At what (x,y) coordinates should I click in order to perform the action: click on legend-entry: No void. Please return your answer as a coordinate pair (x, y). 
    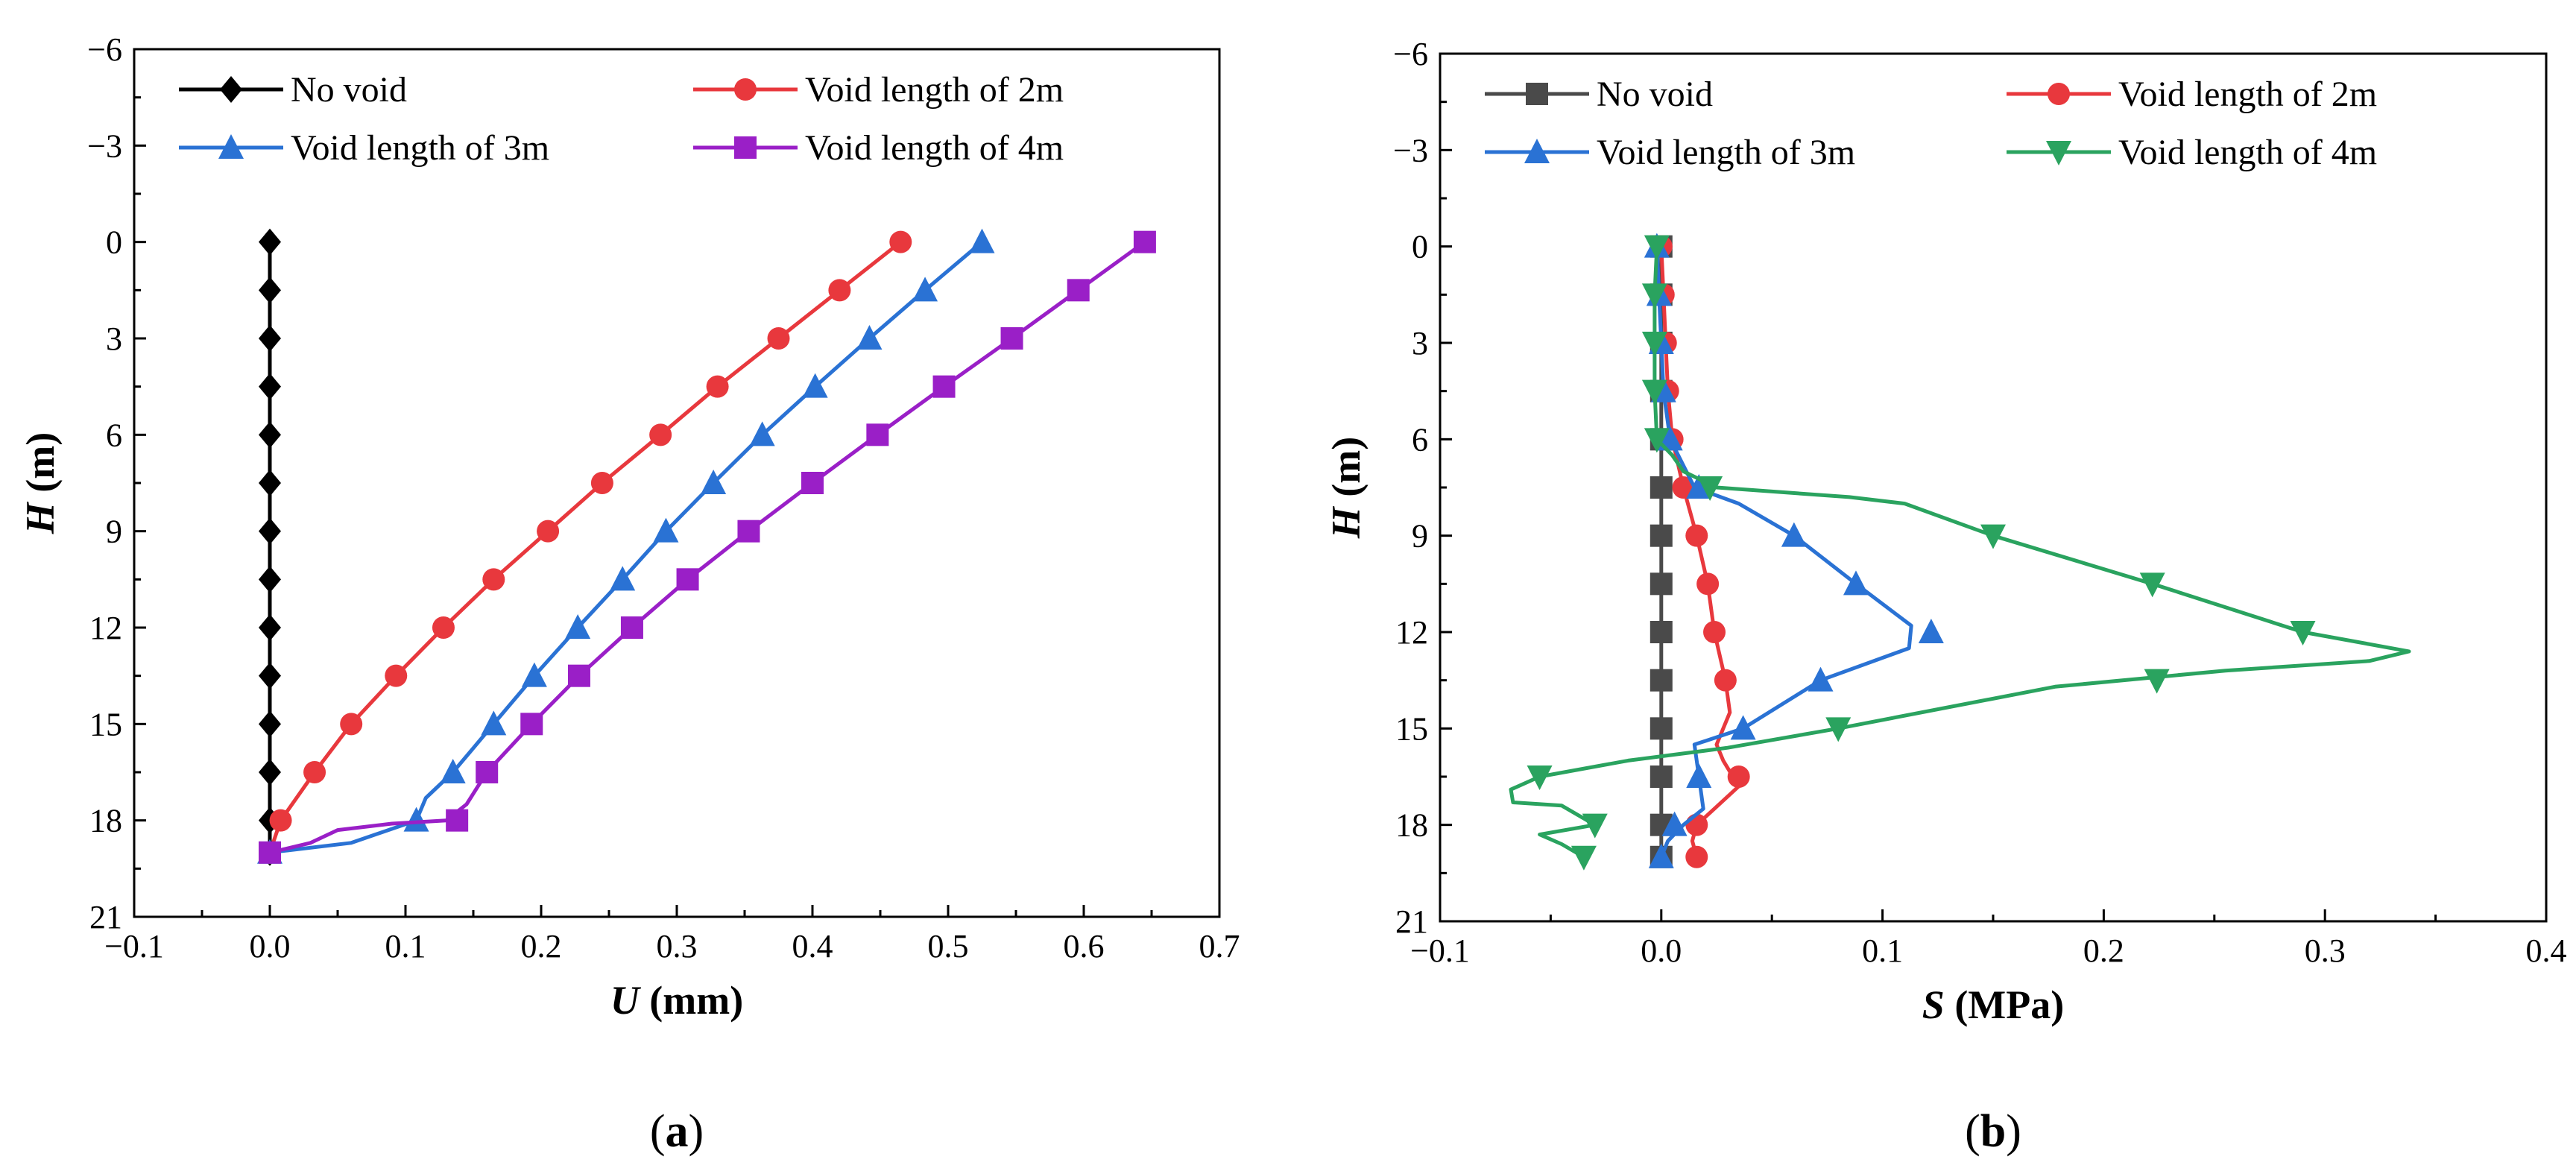
    Looking at the image, I should click on (293, 90).